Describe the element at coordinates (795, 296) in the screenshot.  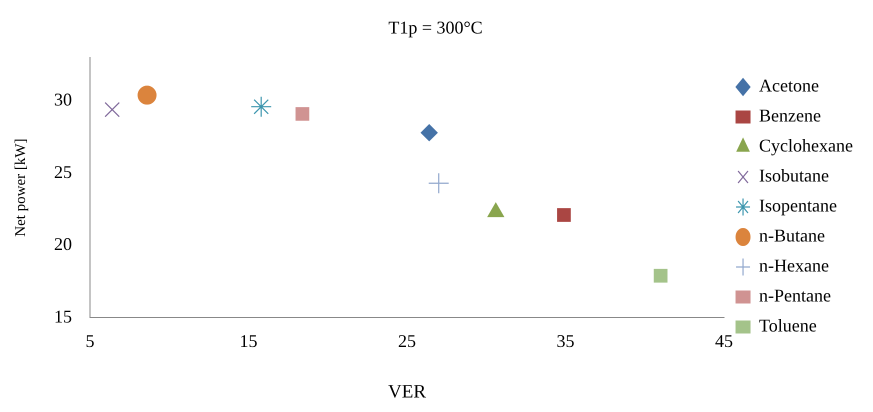
I see `legend-label: n-Pentane` at that location.